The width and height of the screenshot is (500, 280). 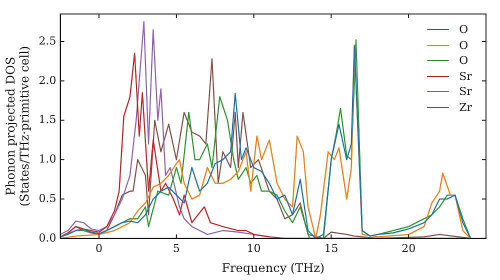 I want to click on x-tick-label: 20, so click(x=409, y=248).